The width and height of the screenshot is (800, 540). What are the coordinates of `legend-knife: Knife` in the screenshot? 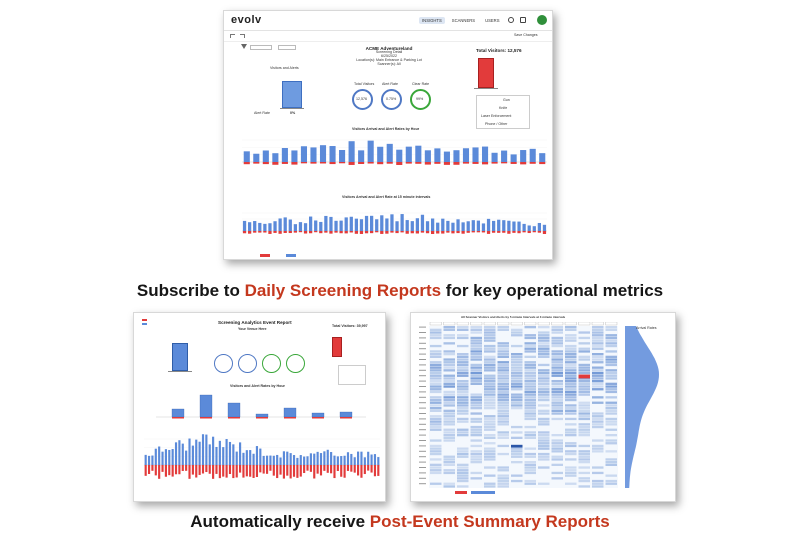 It's located at (503, 108).